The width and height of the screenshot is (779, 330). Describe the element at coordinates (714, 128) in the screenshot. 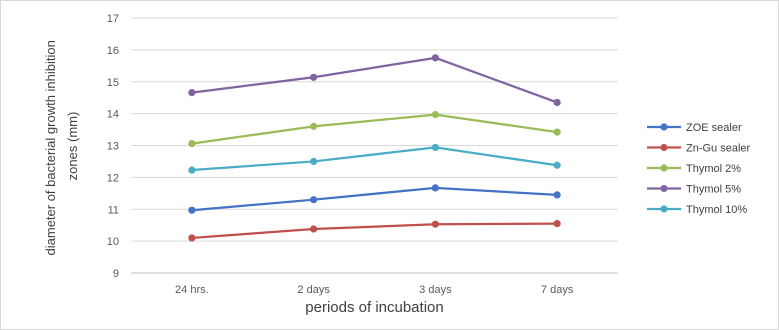

I see `legend-label: ZOE sealer` at that location.